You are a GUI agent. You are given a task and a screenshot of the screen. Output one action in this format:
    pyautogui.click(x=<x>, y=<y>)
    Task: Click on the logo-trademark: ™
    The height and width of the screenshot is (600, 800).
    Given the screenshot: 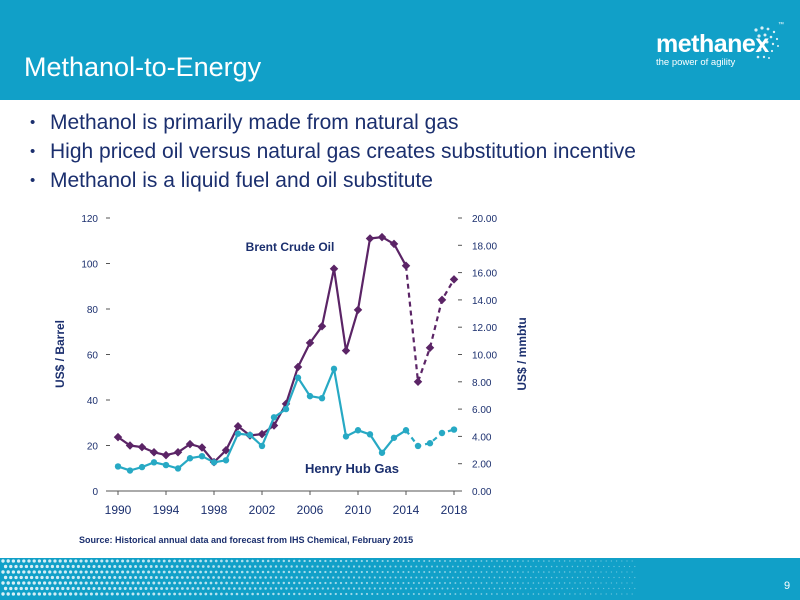 What is the action you would take?
    pyautogui.click(x=781, y=25)
    